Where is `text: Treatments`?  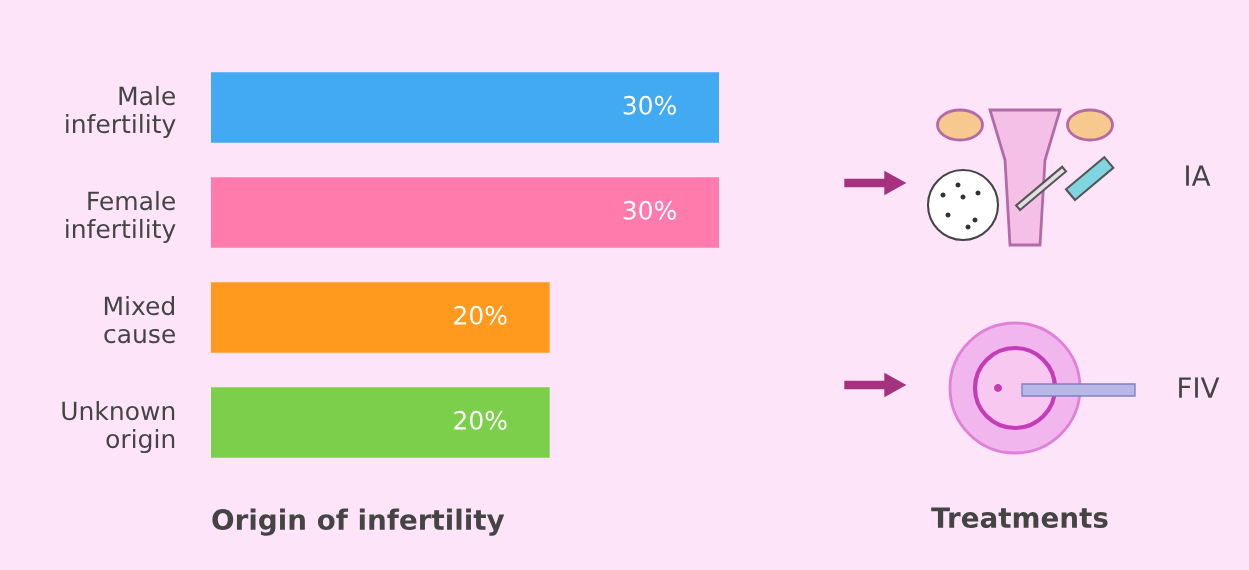 text: Treatments is located at coordinates (1019, 518).